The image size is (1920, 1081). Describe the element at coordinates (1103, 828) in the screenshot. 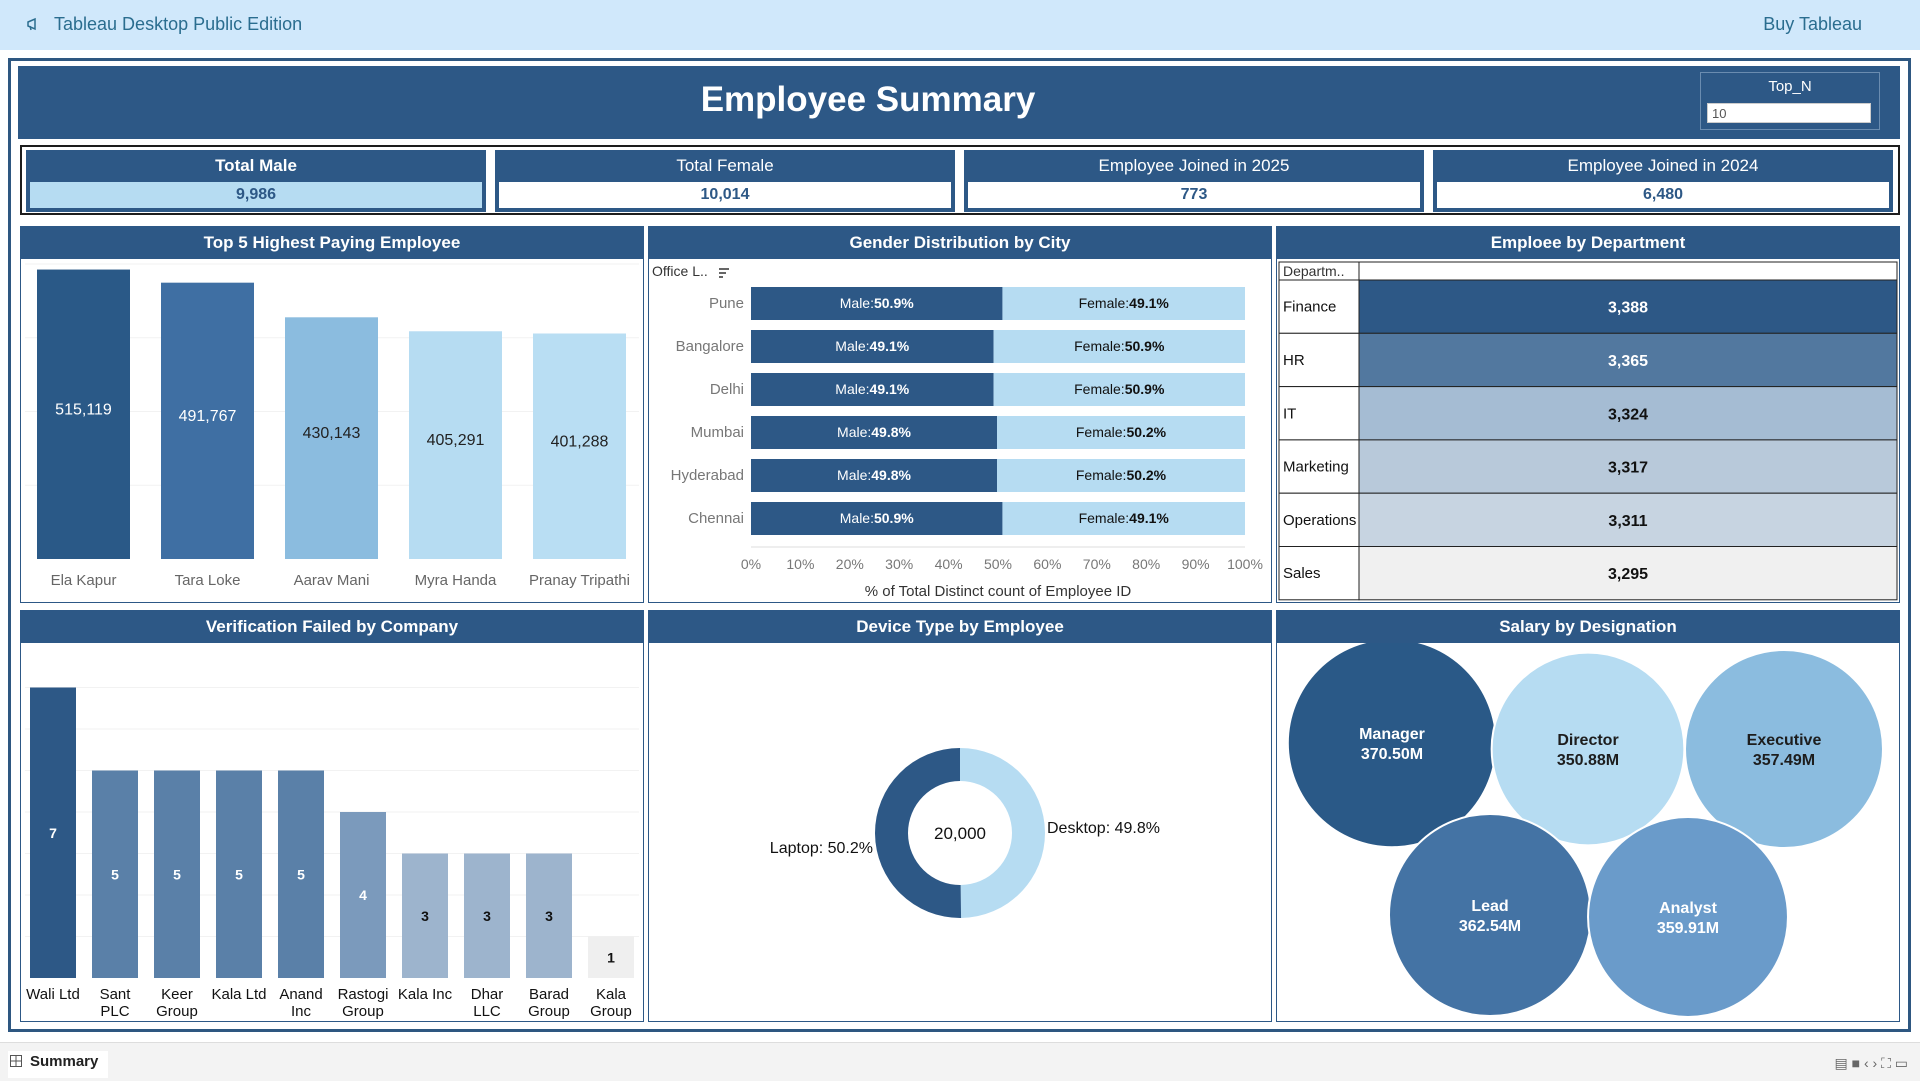

I see `slice-label-desktop: Desktop: 49.8%` at that location.